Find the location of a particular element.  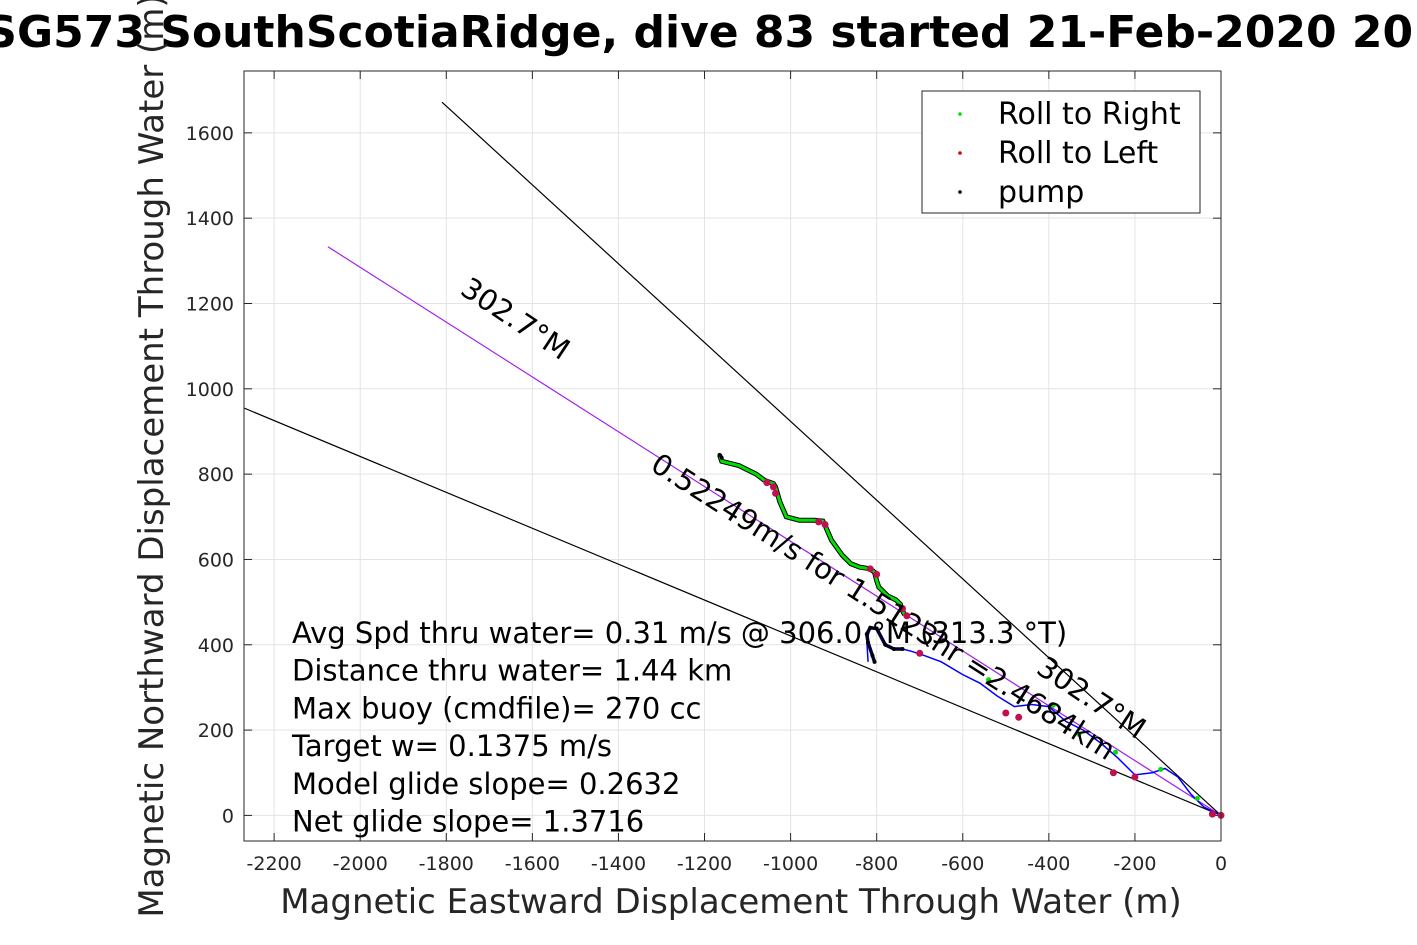

annotation-line: Max buoy (cmdfile)= 270 cc is located at coordinates (496, 708).